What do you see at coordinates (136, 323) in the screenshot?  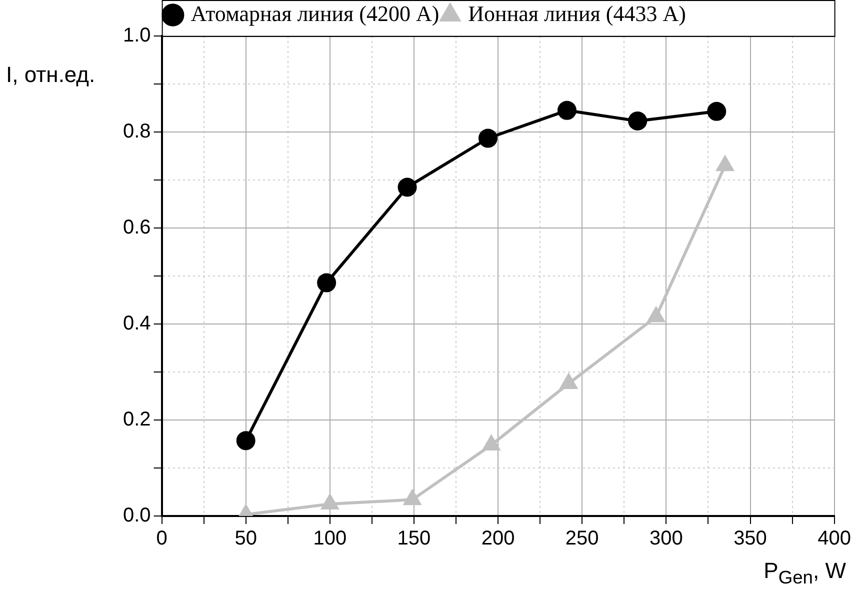 I see `y-tick-label: 0.4` at bounding box center [136, 323].